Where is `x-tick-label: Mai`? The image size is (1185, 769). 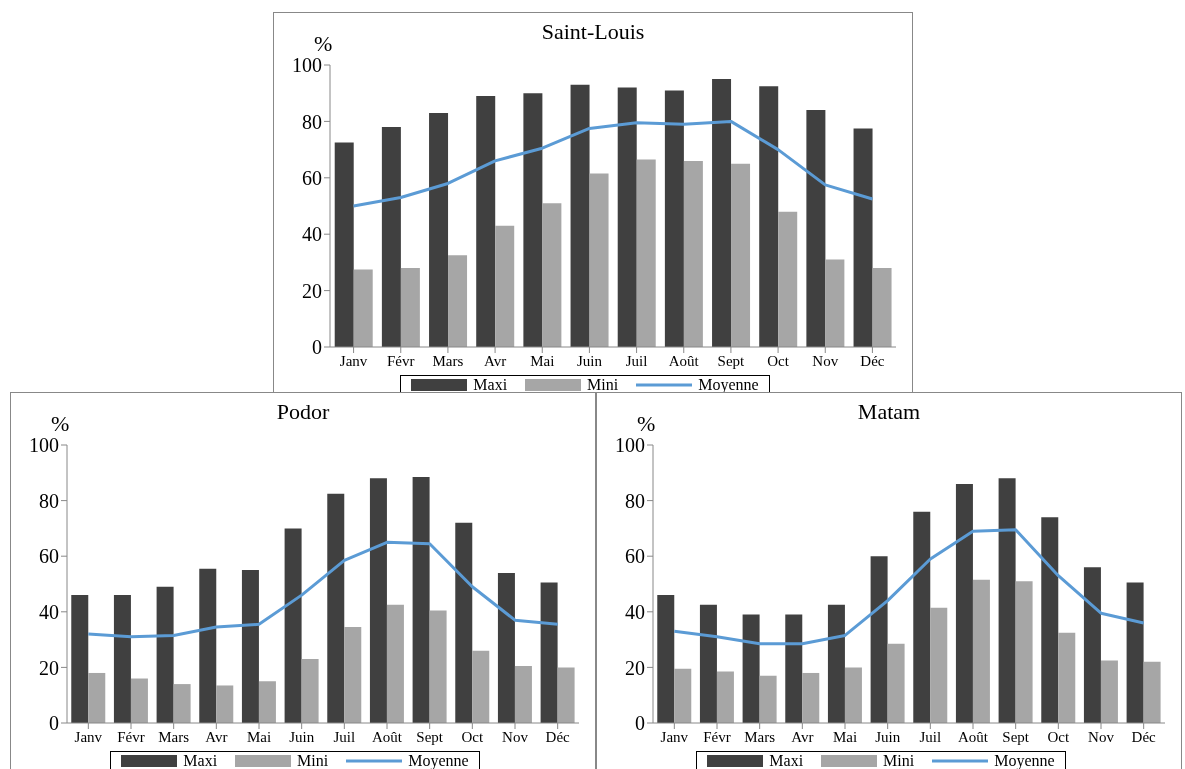
x-tick-label: Mai is located at coordinates (542, 360).